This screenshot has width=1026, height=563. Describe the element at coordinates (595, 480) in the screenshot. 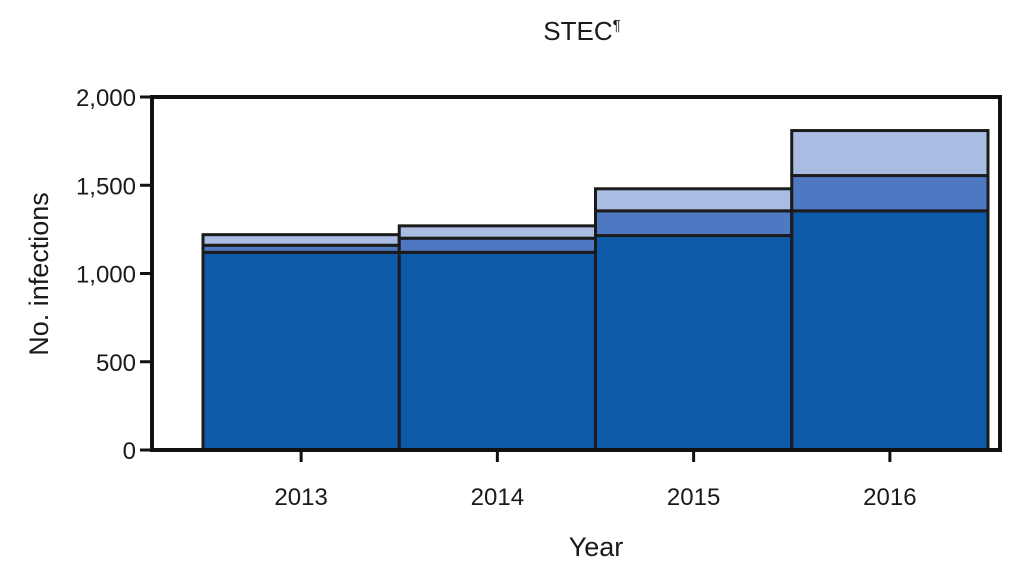

I see `x-axis-ticks: 2013 2014 2015 2016` at that location.